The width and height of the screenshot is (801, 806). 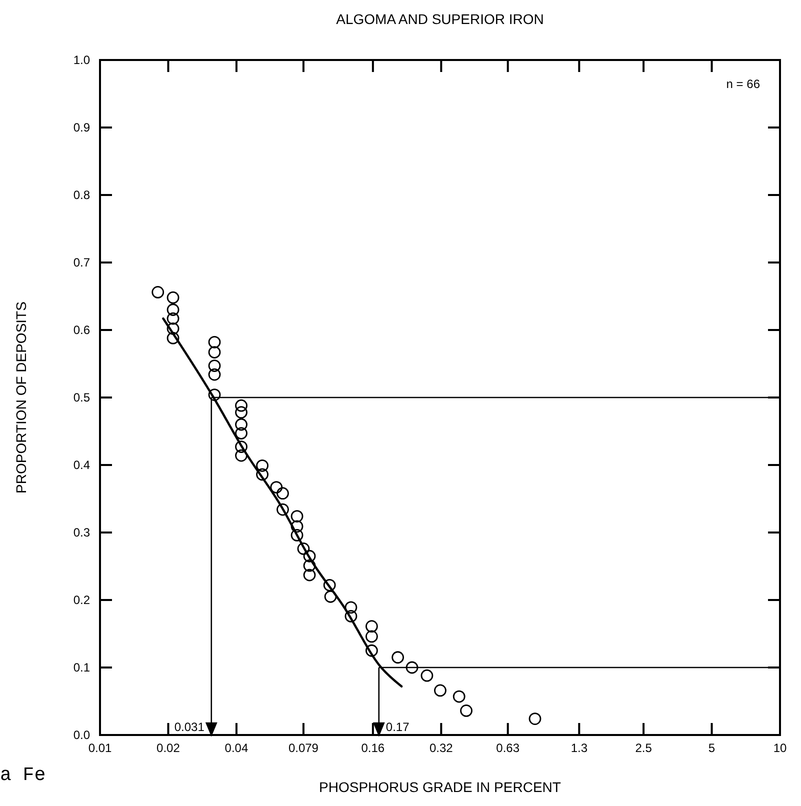 I want to click on y-tick-label: 0.3, so click(x=81, y=533).